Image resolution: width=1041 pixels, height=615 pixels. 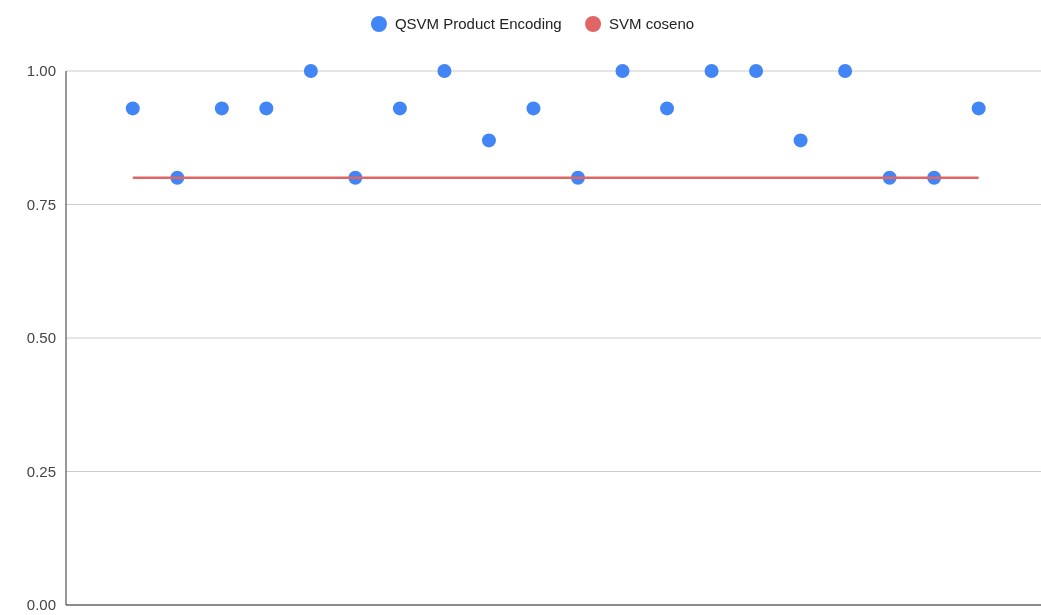 What do you see at coordinates (41, 71) in the screenshot?
I see `y-tick-label: 1.00` at bounding box center [41, 71].